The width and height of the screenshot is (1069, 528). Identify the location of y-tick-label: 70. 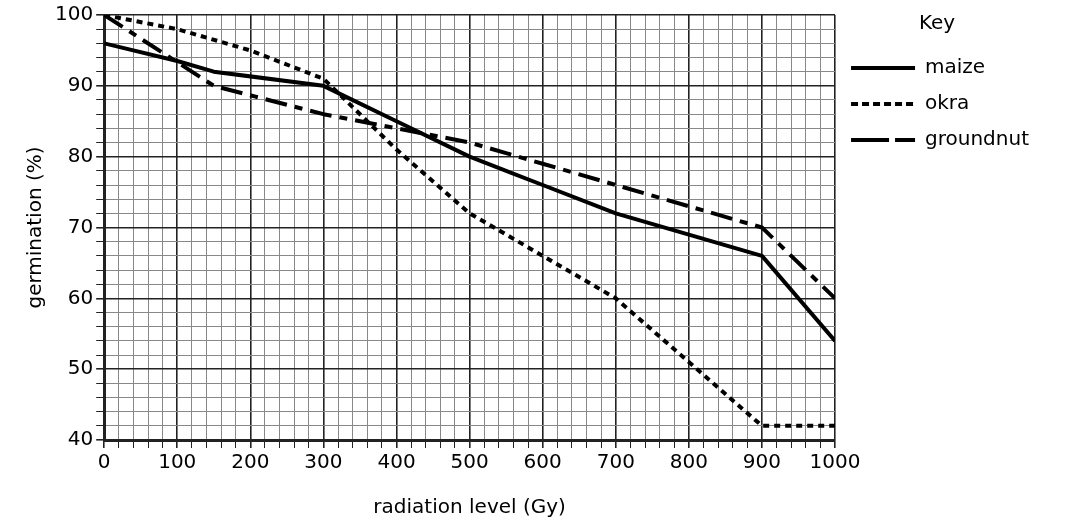
(80, 225).